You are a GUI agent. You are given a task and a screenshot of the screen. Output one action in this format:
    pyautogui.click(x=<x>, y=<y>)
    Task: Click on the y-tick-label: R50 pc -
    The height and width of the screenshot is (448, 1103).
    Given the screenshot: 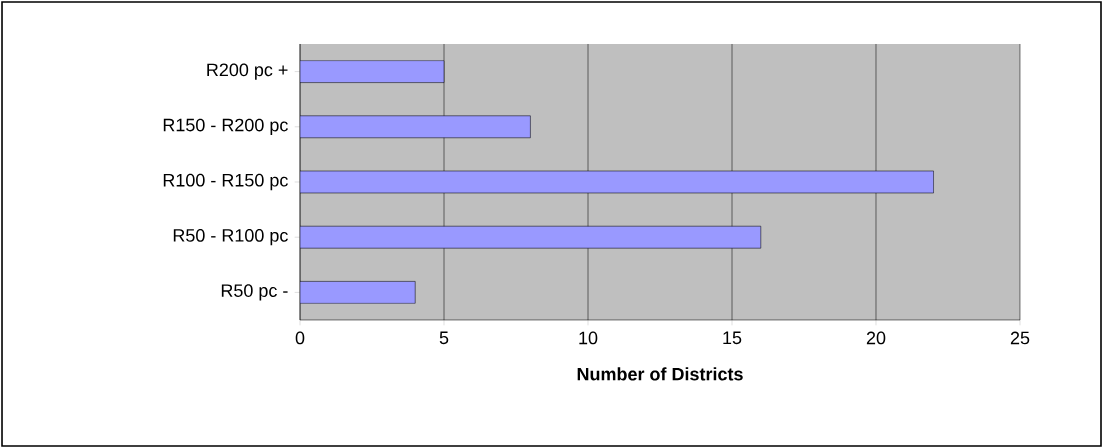 What is the action you would take?
    pyautogui.click(x=254, y=292)
    